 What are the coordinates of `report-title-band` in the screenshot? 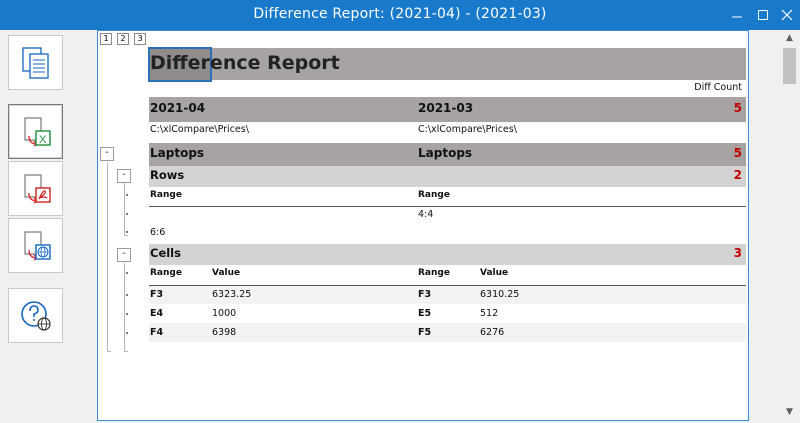 It's located at (447, 64).